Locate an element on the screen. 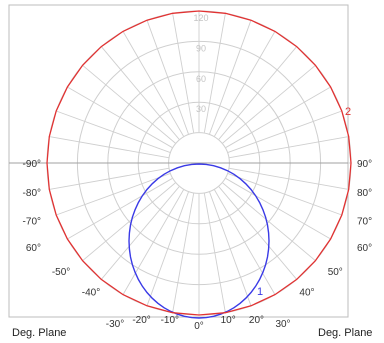  bottom-right-plane-label: Deg. Plane is located at coordinates (345, 333).